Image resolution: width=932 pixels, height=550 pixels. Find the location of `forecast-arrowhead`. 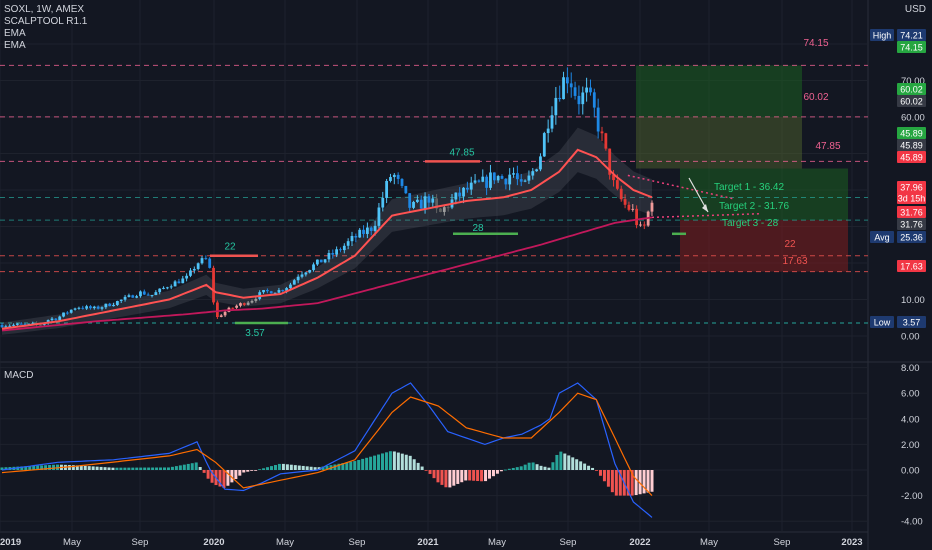

forecast-arrowhead is located at coordinates (705, 208).